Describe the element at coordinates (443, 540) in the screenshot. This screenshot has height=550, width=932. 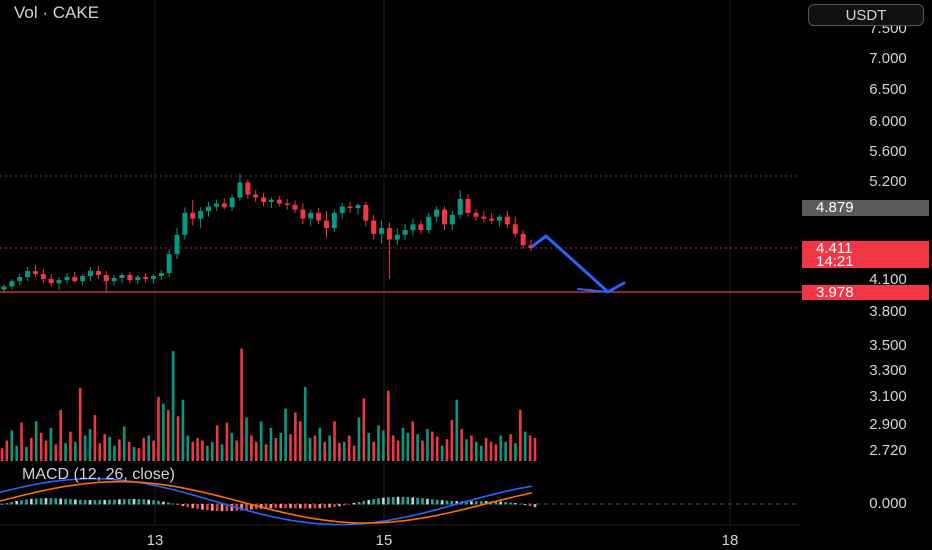
I see `time-axis: 13 15 18` at that location.